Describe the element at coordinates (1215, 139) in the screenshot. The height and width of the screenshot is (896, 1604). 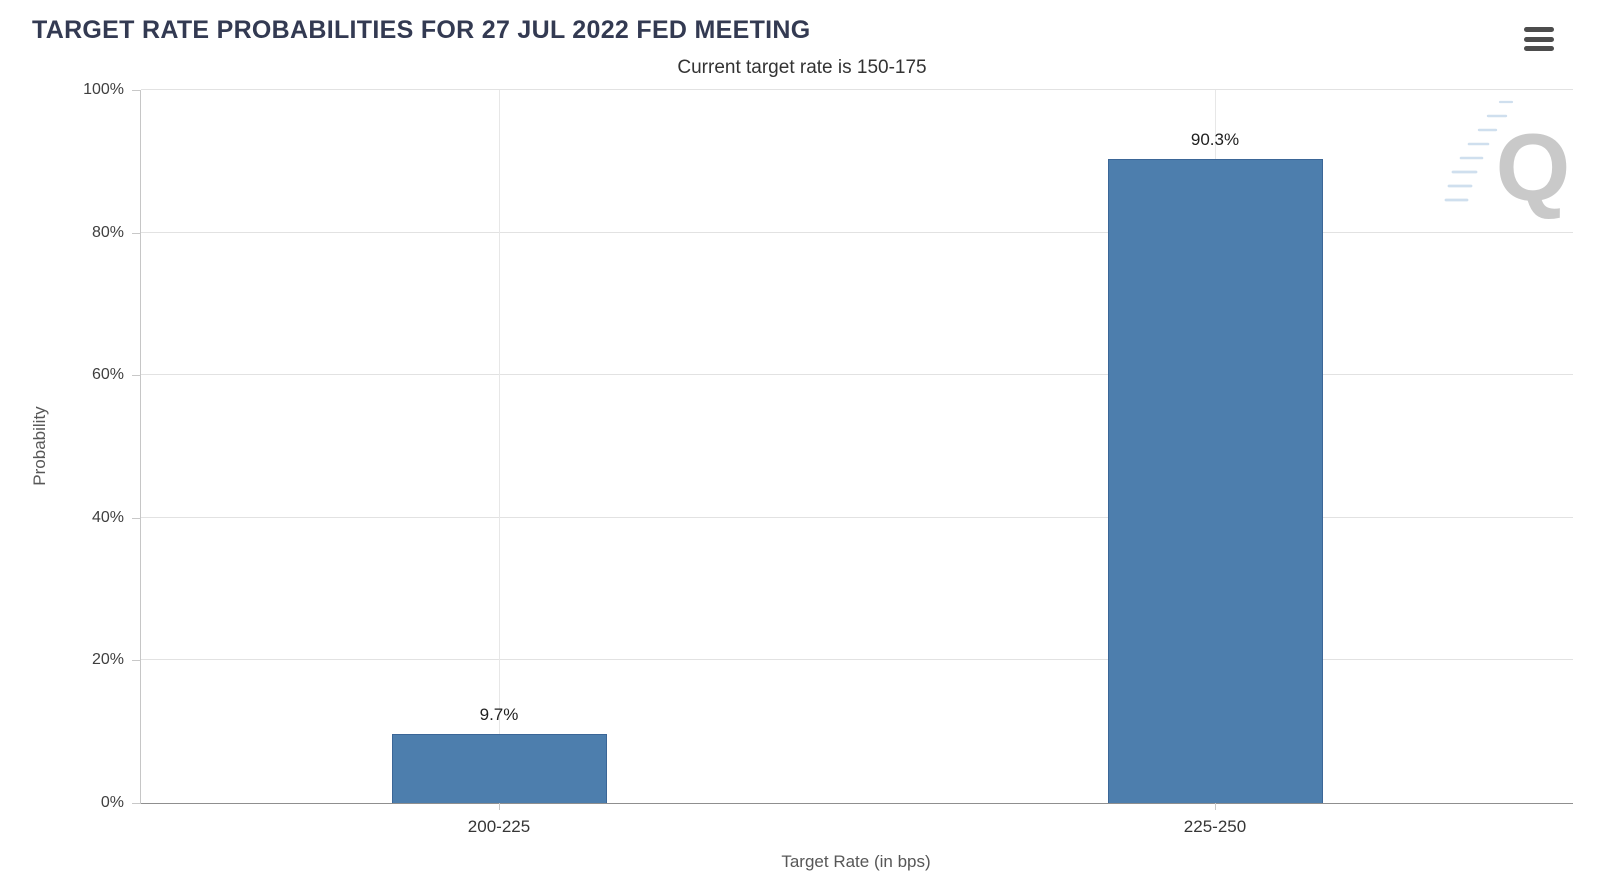
I see `bar-value-label: 90.3%` at that location.